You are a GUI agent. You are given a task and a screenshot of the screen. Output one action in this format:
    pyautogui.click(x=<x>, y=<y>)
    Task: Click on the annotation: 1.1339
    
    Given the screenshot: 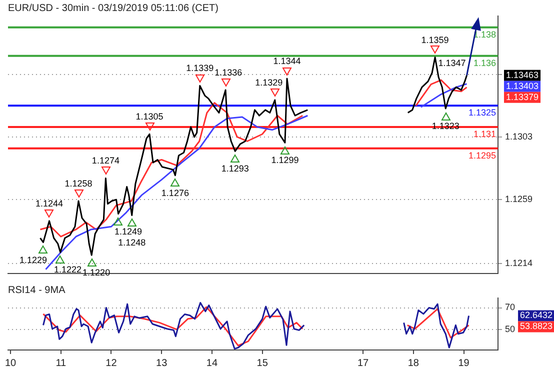 What is the action you would take?
    pyautogui.click(x=200, y=68)
    